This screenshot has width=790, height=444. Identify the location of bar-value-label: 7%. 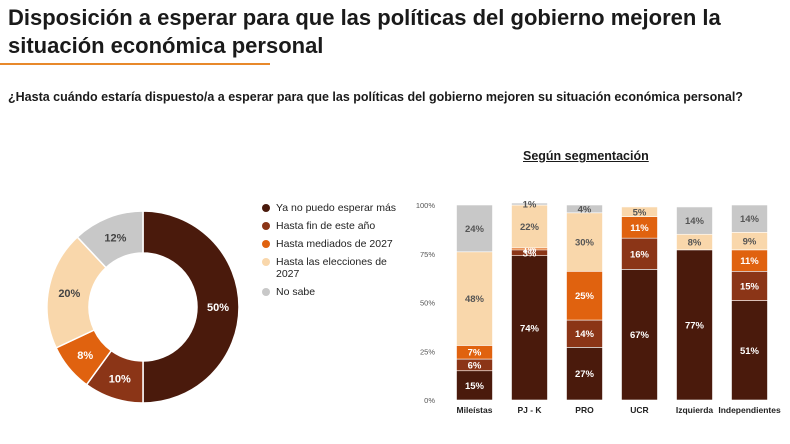
(475, 353).